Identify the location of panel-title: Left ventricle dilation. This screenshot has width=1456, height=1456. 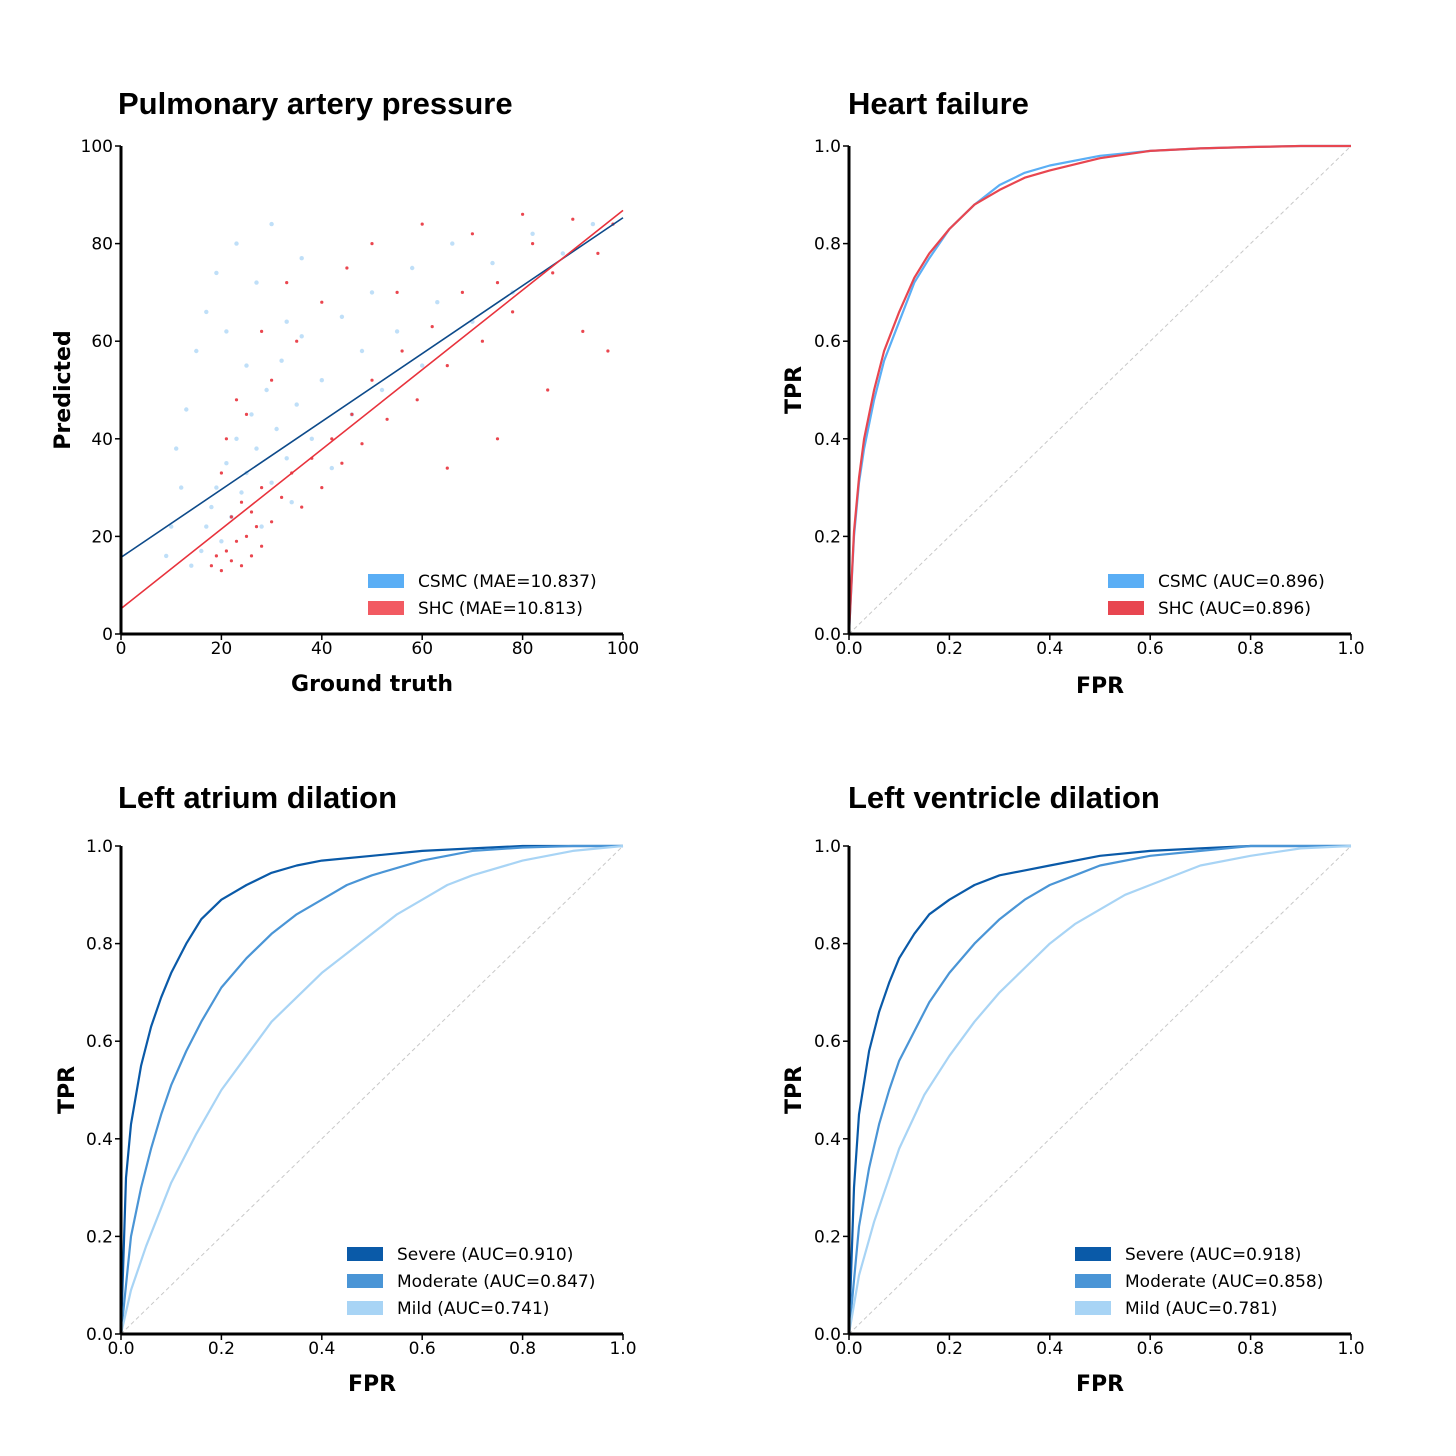
(1004, 797).